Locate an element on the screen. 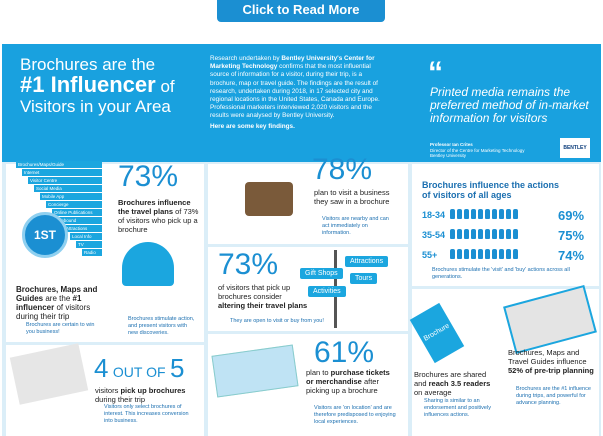  wallet-icon is located at coordinates (269, 199).